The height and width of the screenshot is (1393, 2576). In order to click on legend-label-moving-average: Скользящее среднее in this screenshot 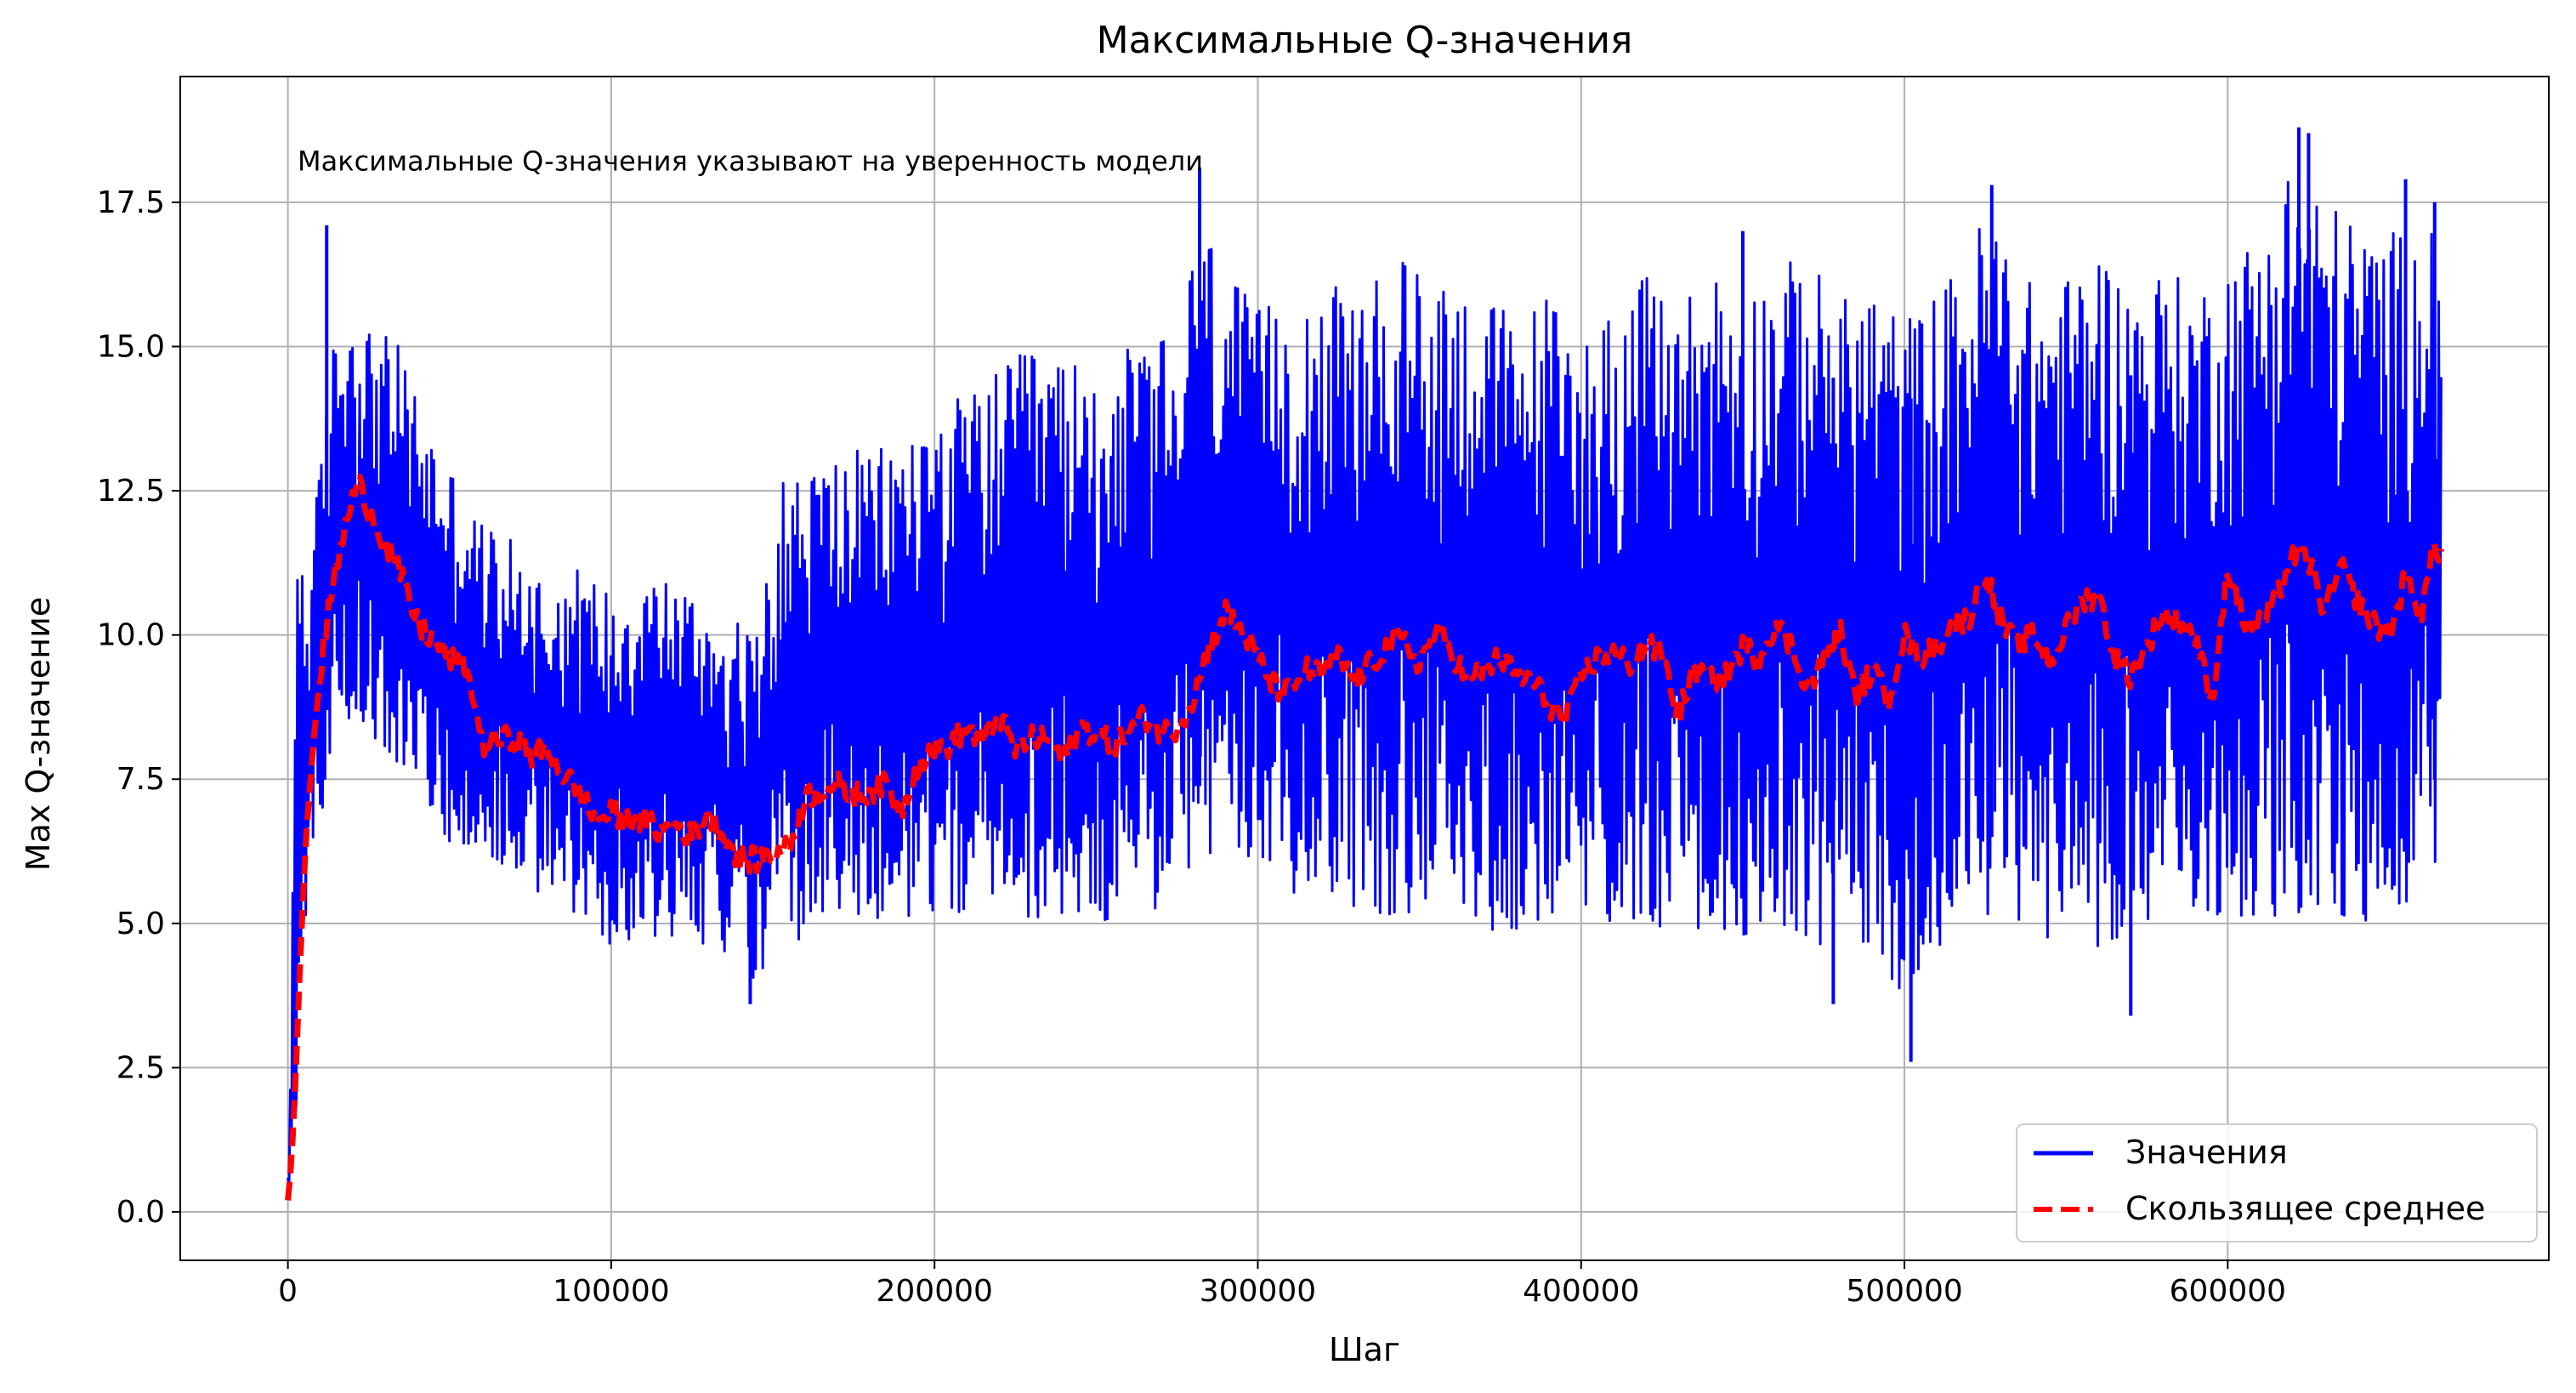, I will do `click(2305, 1208)`.